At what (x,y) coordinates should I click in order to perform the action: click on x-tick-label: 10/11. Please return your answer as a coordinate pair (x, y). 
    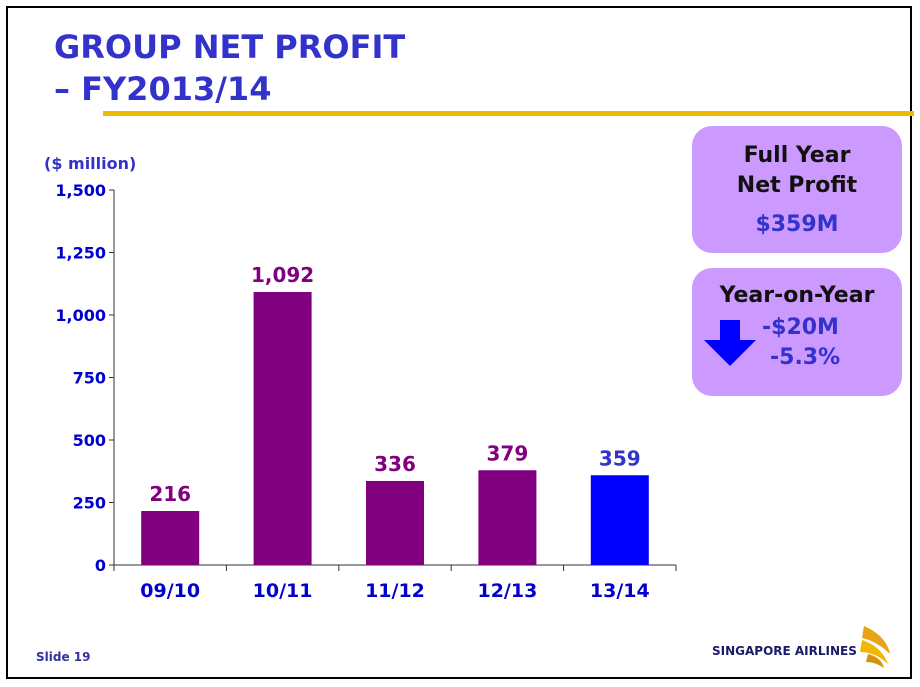
    Looking at the image, I should click on (283, 591).